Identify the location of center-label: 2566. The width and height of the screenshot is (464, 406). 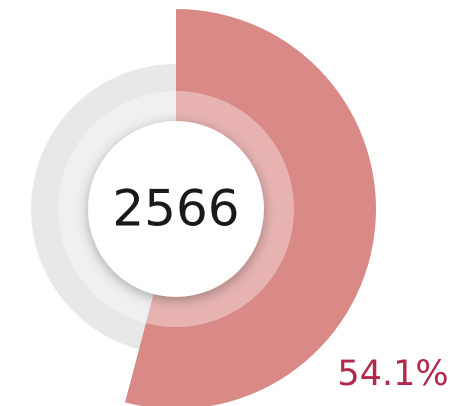
(175, 209).